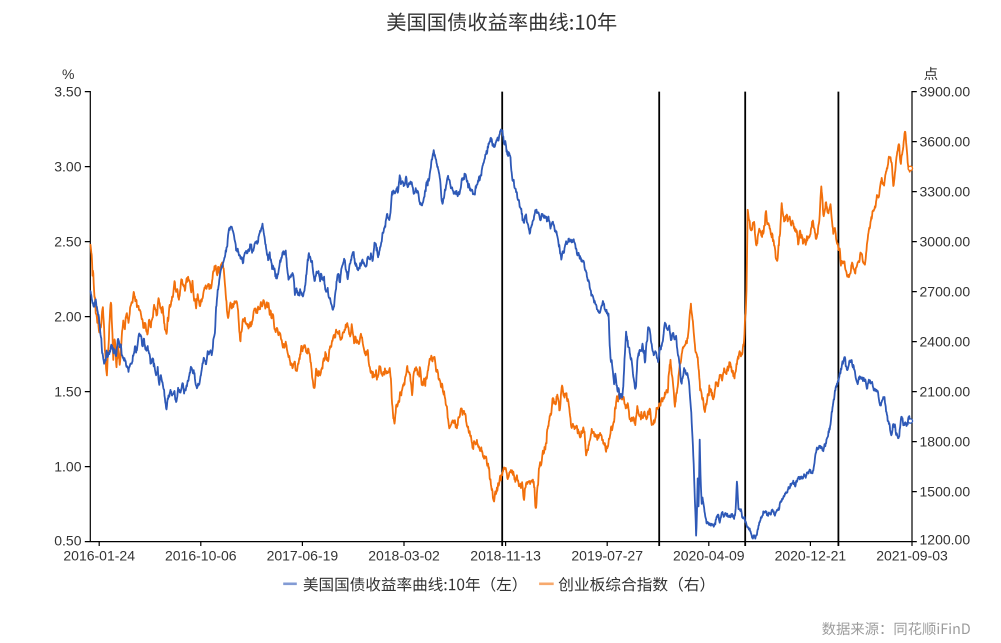  I want to click on svg-text: 2018-11-13, so click(505, 555).